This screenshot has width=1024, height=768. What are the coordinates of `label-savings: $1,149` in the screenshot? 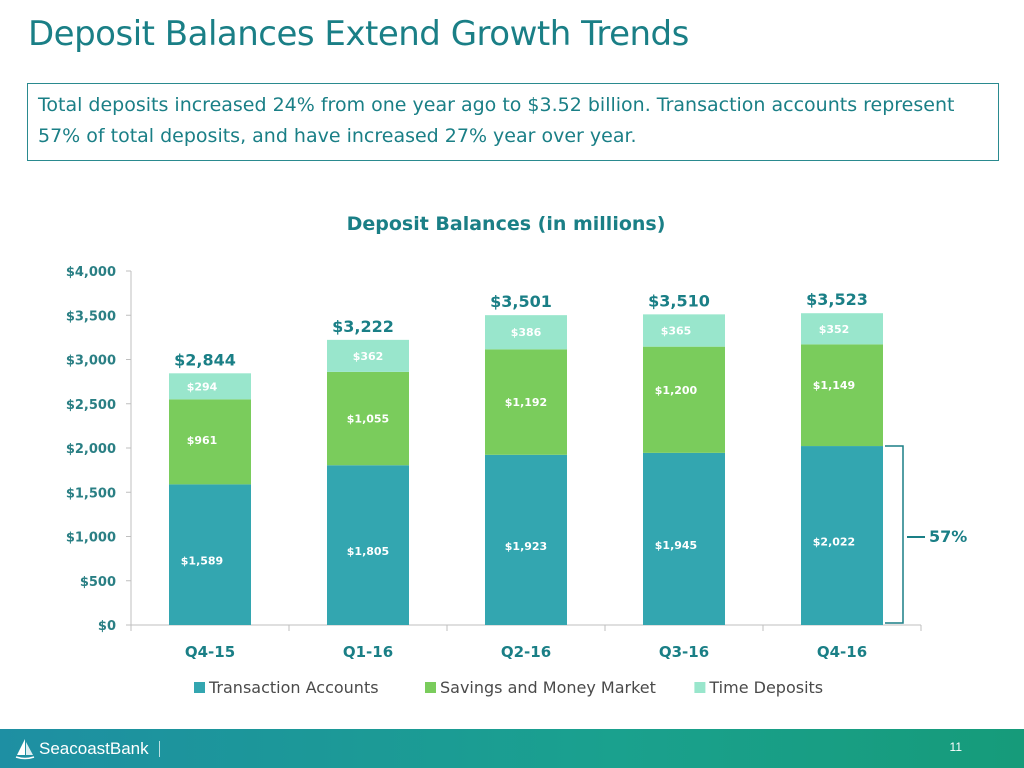 It's located at (834, 385).